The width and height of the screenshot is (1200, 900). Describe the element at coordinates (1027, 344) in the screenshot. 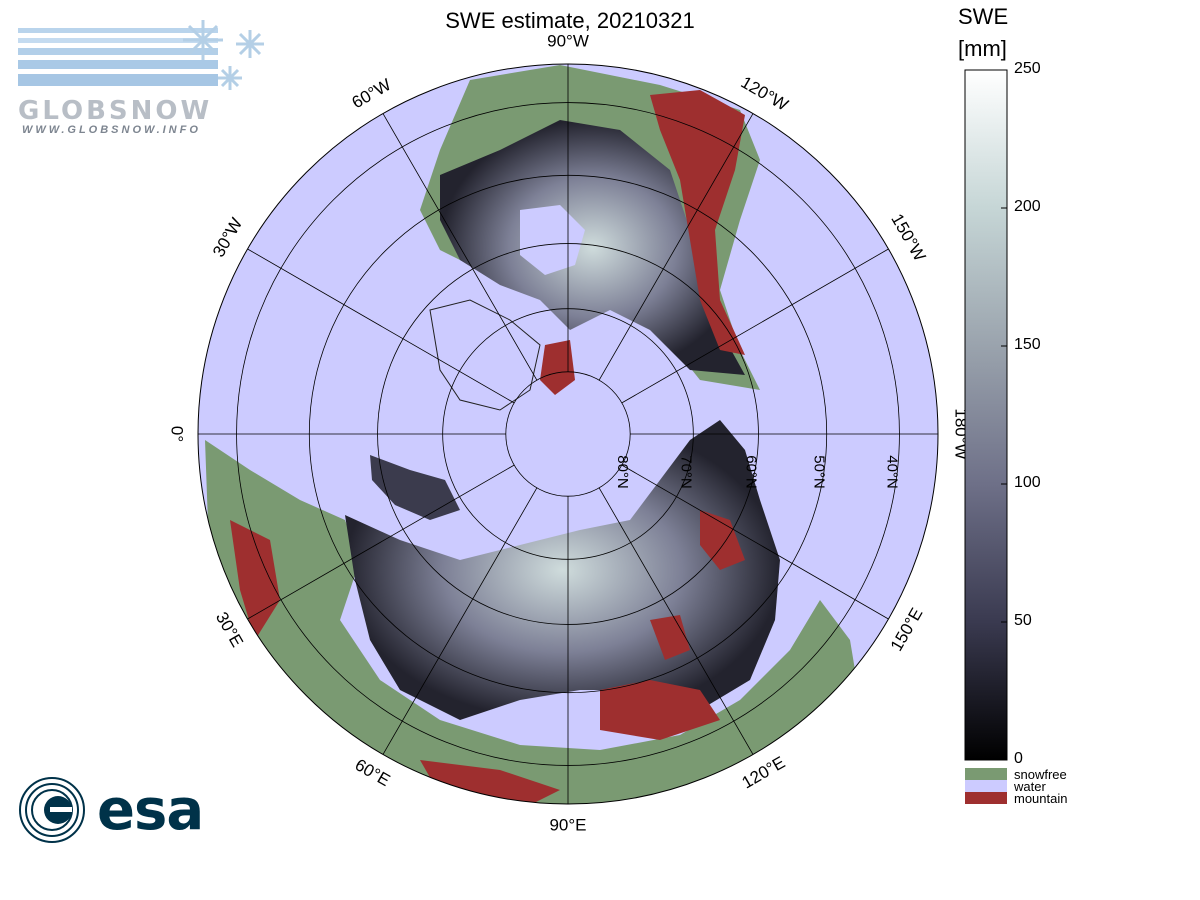

I see `colorbar-tick-label: 150` at that location.